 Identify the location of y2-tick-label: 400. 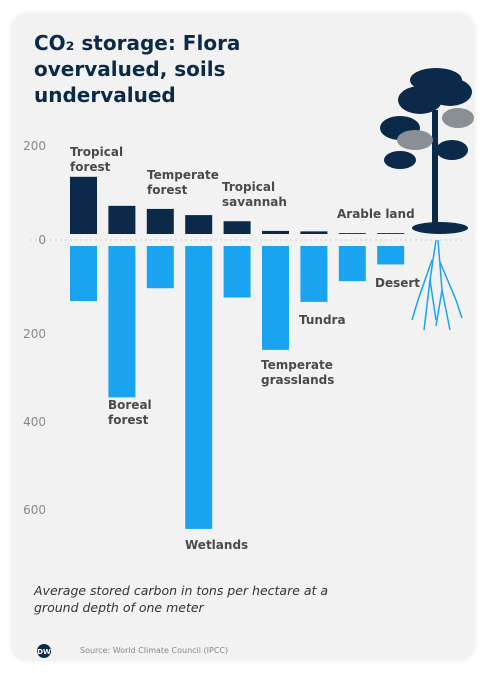
(34, 422).